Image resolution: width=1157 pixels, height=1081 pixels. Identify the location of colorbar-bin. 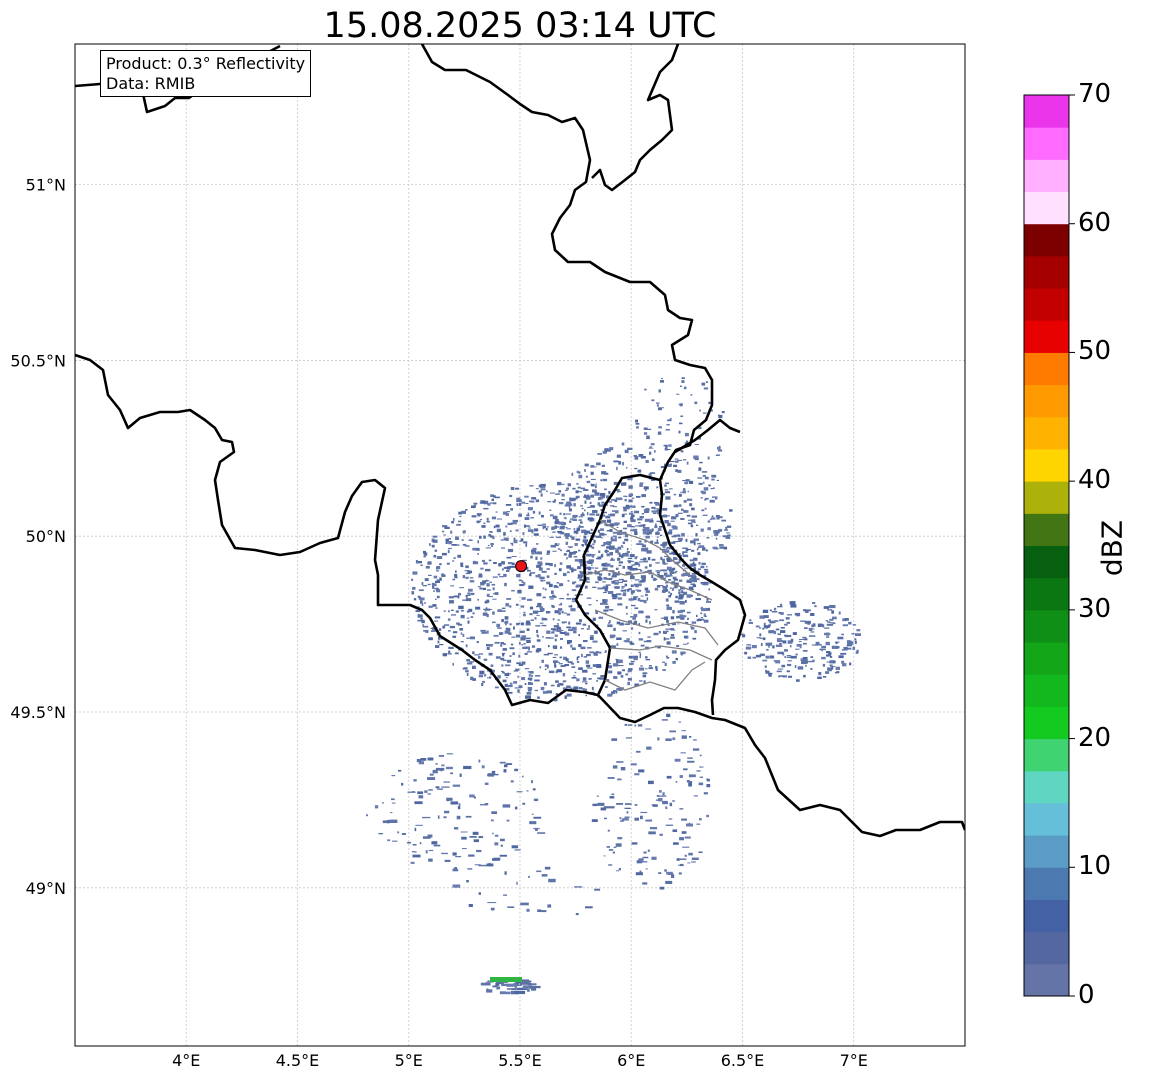
(1046, 851).